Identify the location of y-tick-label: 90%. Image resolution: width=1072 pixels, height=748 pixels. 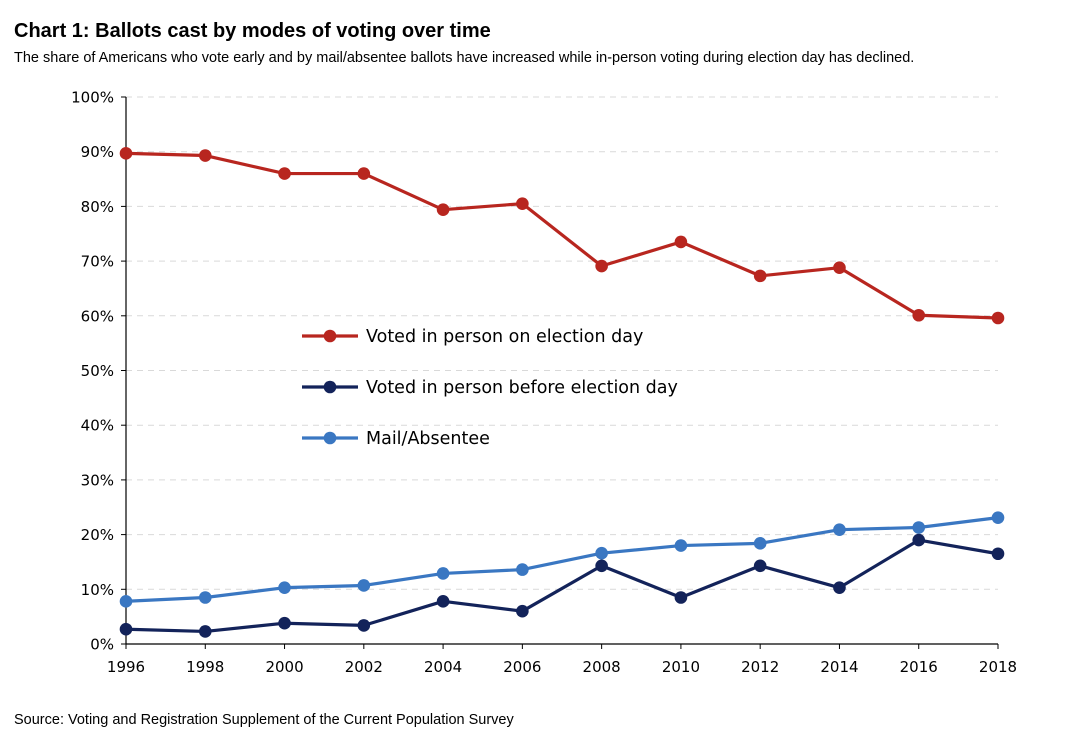
(97, 152).